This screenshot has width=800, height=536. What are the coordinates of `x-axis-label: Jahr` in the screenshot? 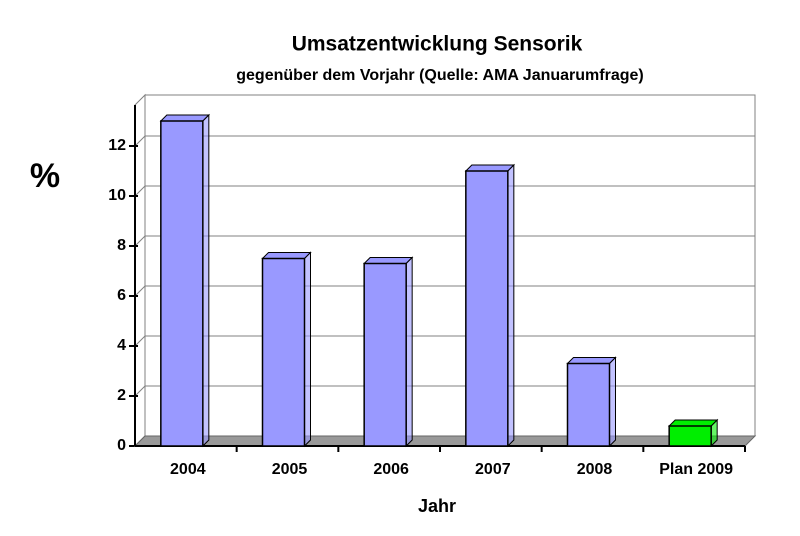 It's located at (437, 506).